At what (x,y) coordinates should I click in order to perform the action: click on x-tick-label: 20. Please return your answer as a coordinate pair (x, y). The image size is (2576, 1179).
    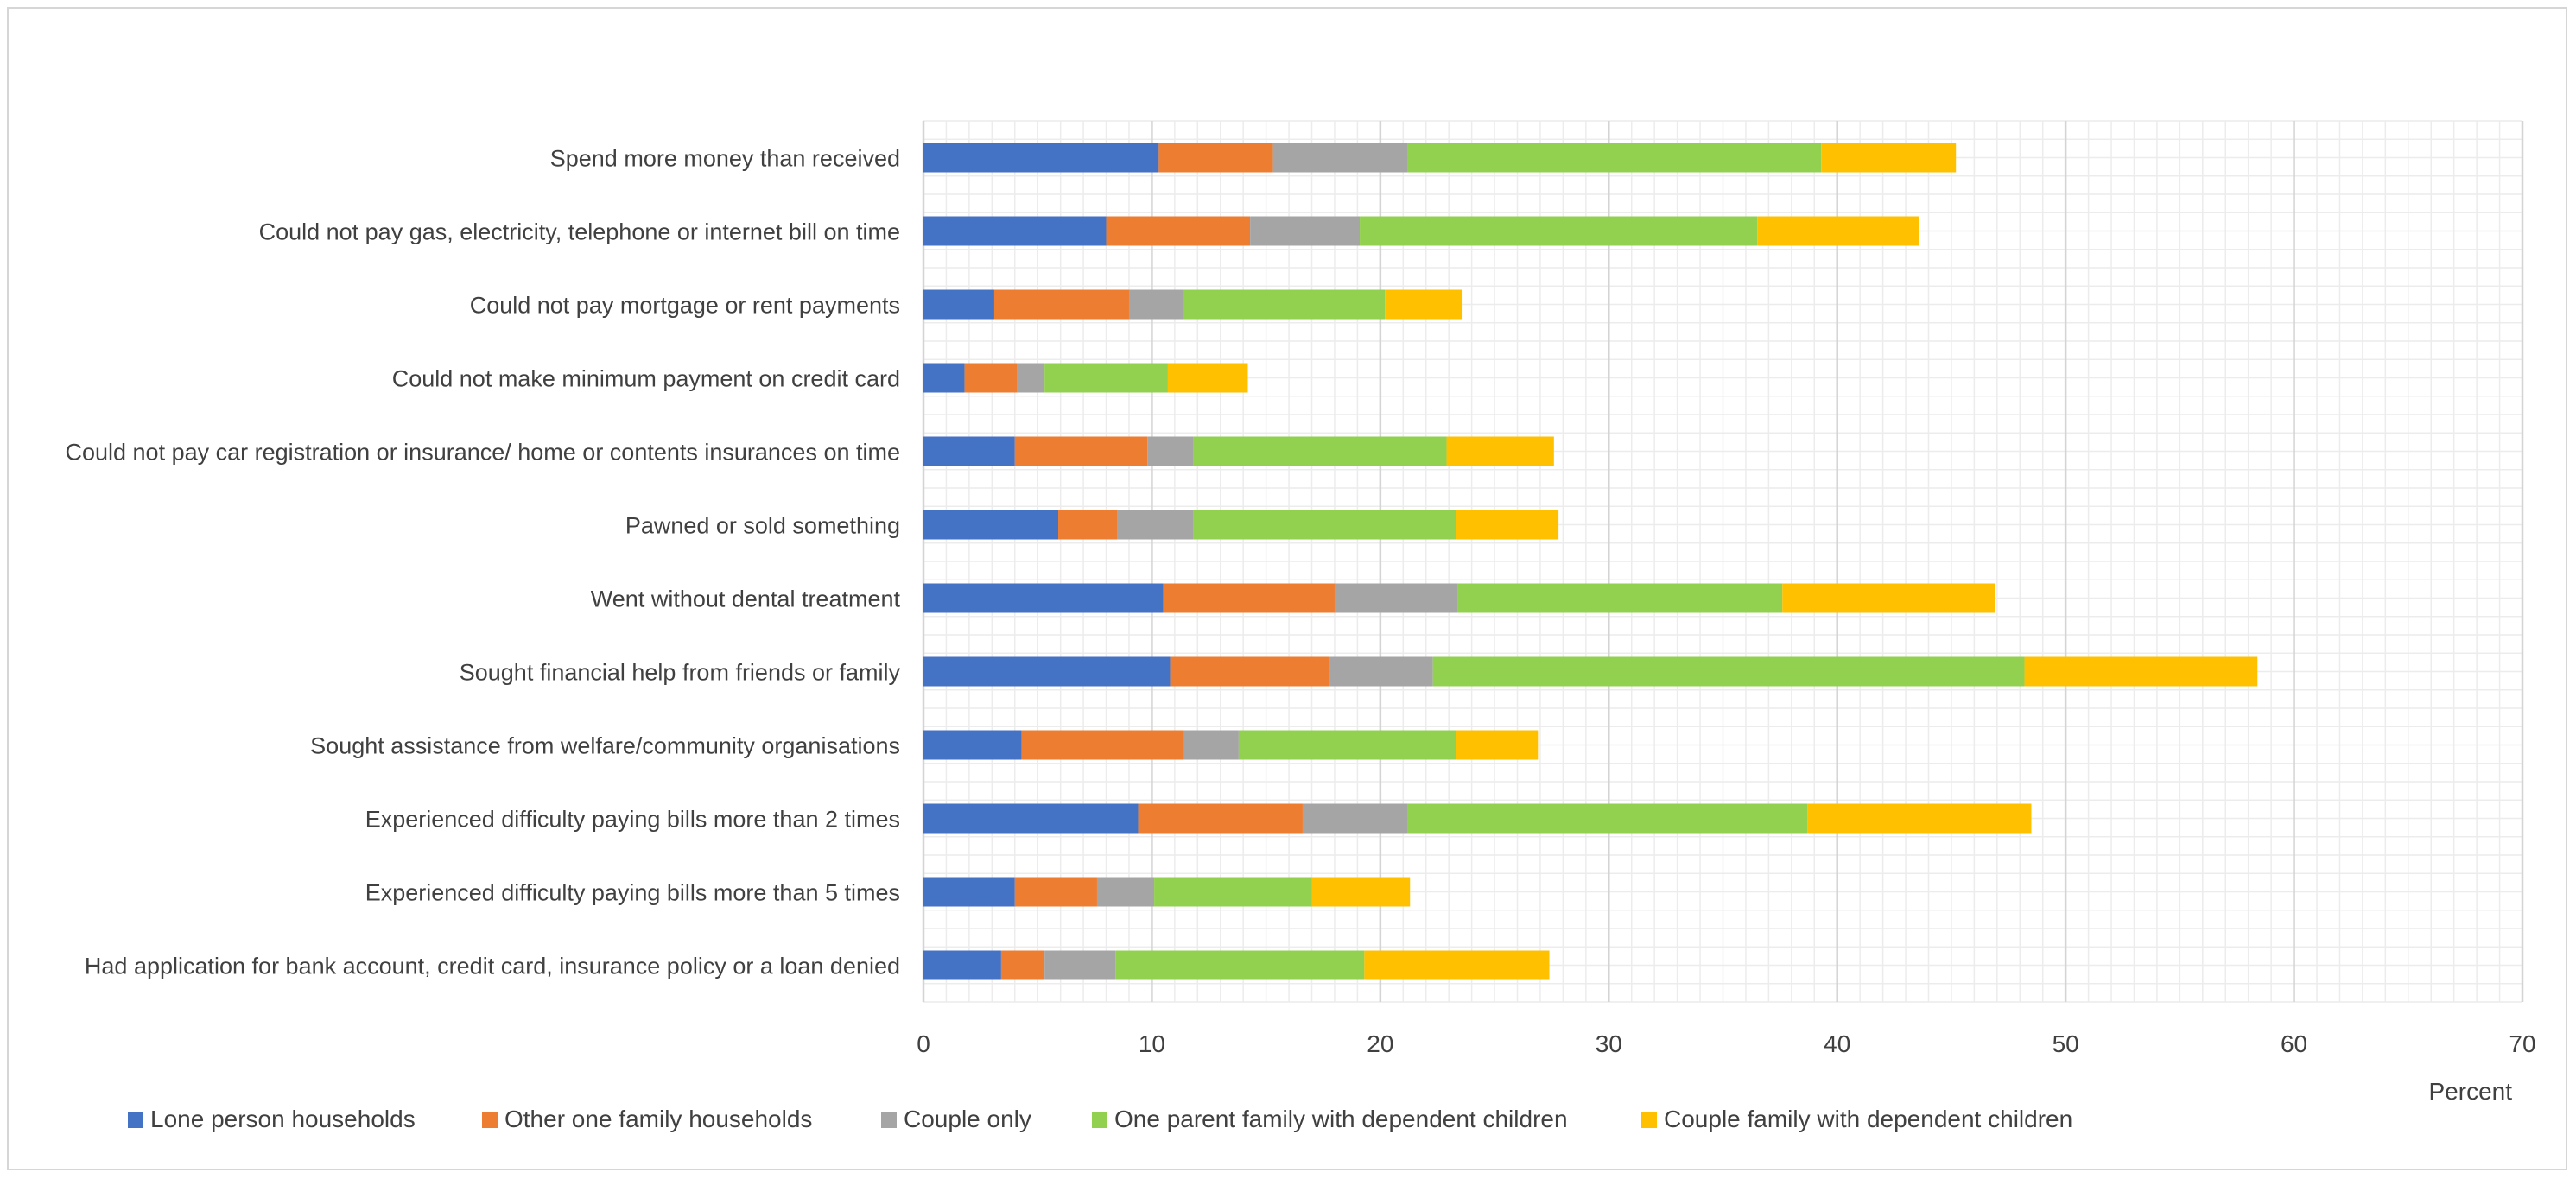
    Looking at the image, I should click on (1380, 1043).